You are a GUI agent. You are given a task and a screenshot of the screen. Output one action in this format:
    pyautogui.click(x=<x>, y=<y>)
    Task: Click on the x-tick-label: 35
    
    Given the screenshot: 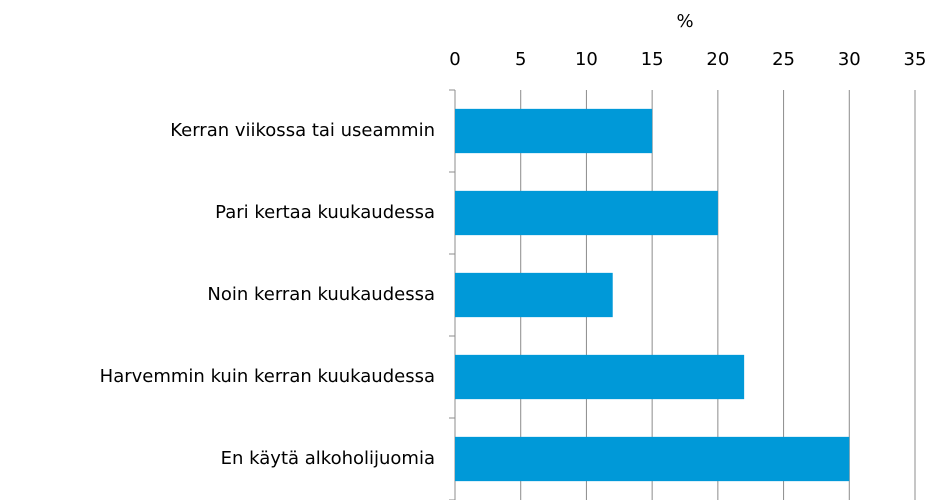 What is the action you would take?
    pyautogui.click(x=915, y=59)
    